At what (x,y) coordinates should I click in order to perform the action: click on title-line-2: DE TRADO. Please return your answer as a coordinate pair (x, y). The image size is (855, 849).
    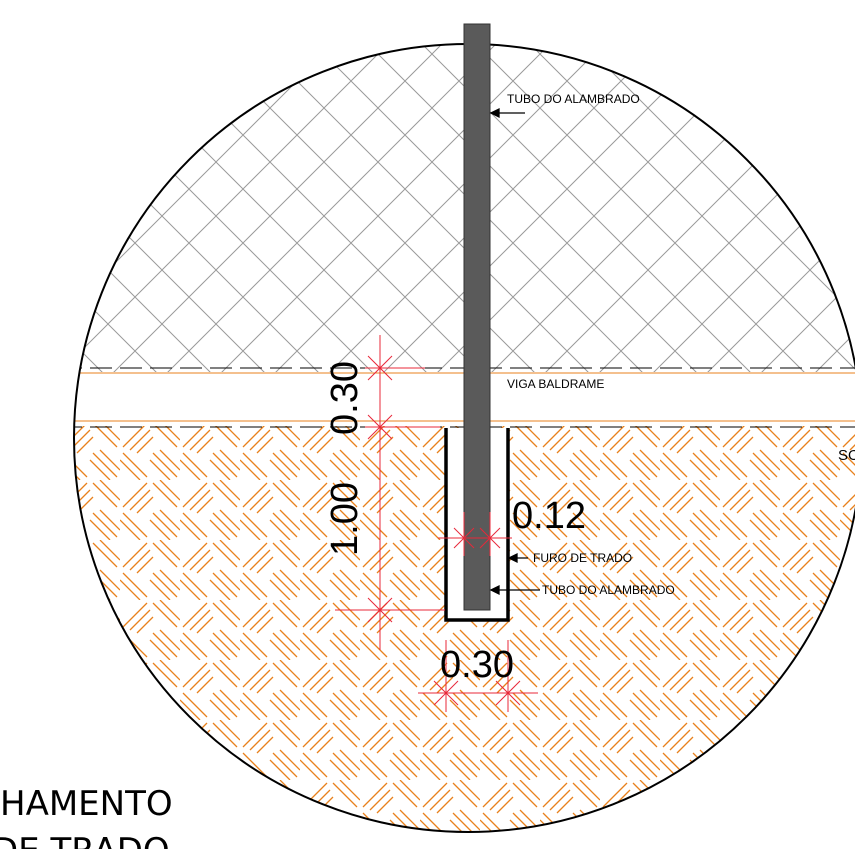
    Looking at the image, I should click on (85, 840).